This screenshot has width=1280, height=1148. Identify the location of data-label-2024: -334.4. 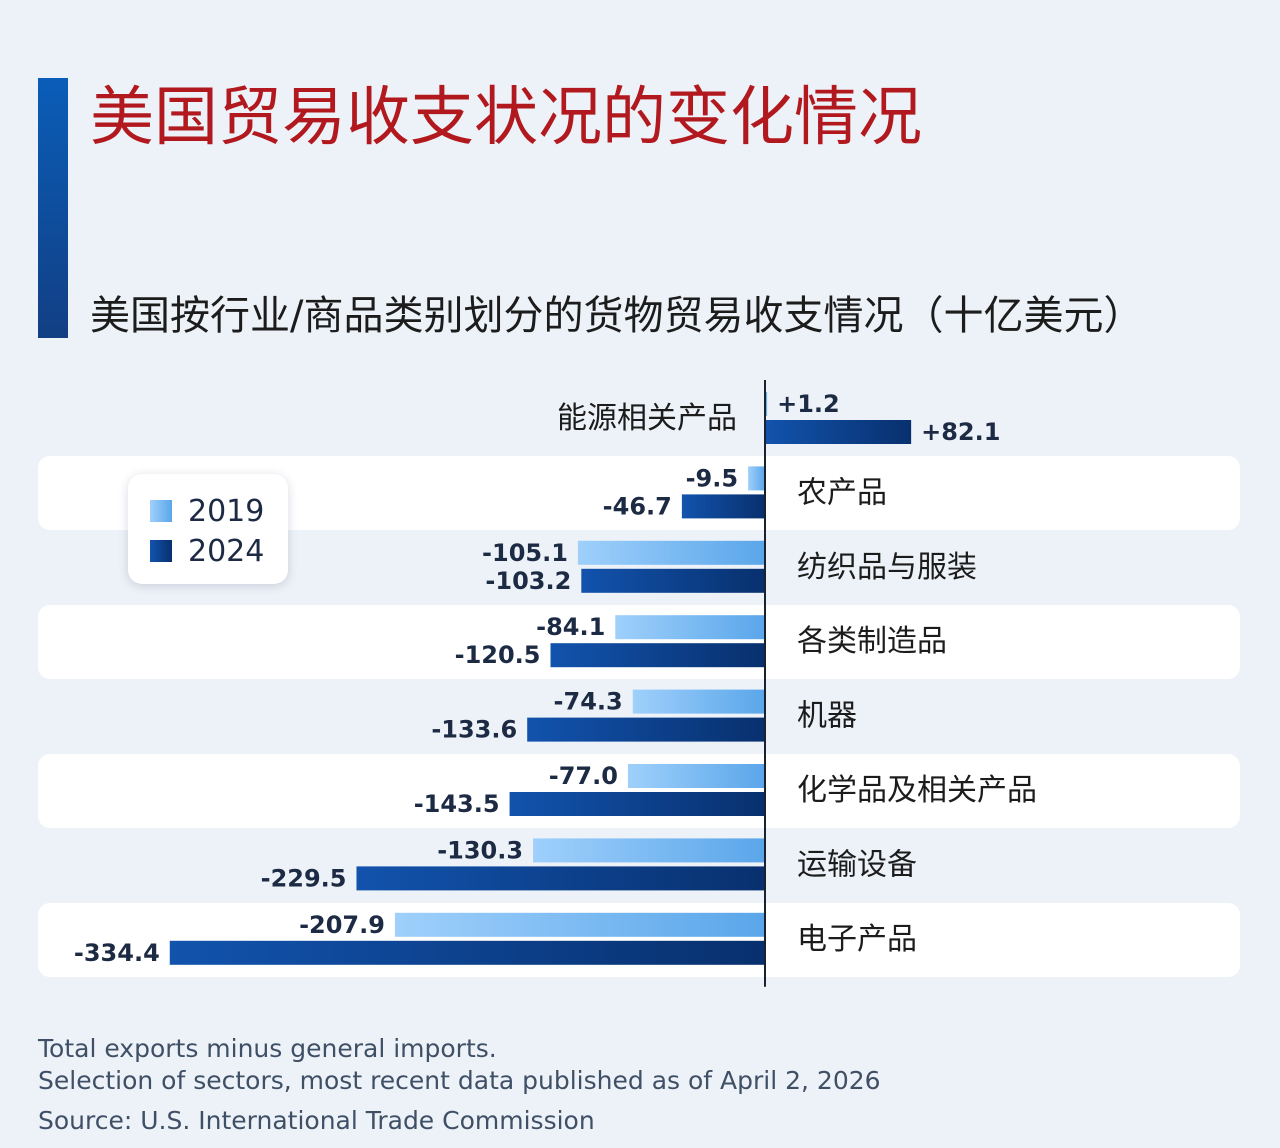
(117, 953).